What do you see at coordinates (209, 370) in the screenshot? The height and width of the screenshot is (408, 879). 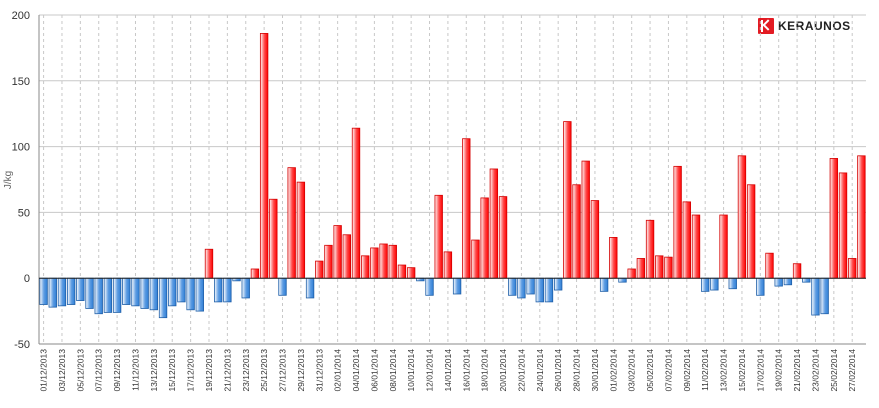 I see `x-tick-label: 19/12/2013` at bounding box center [209, 370].